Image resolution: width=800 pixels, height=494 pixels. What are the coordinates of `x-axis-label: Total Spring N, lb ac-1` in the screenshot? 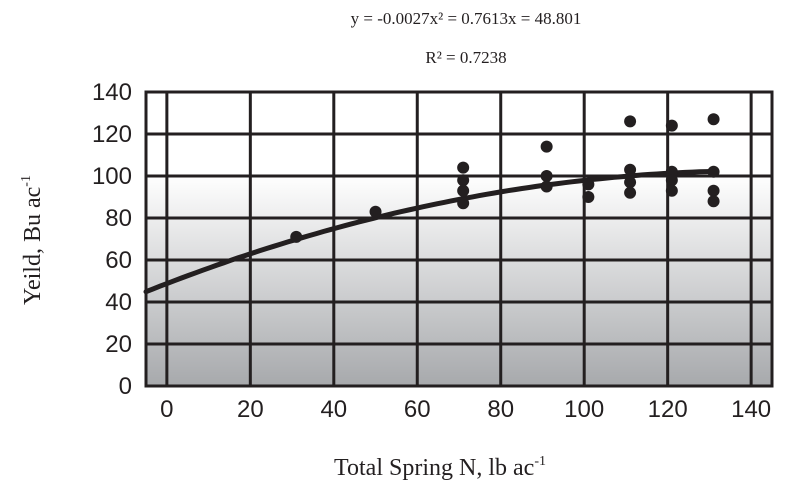 It's located at (440, 467).